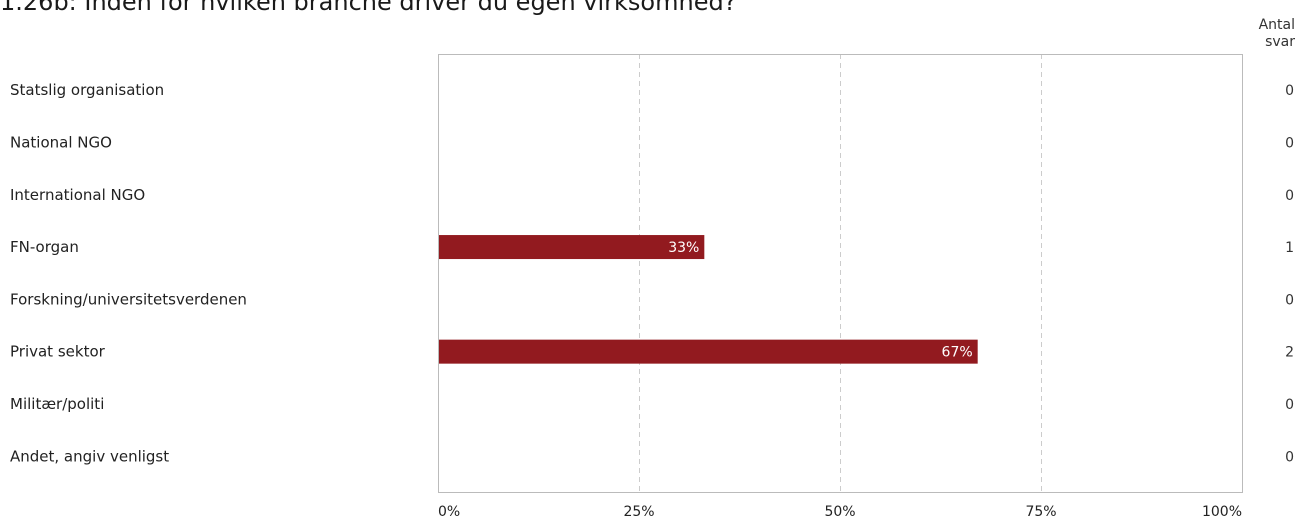  What do you see at coordinates (128, 299) in the screenshot?
I see `category-label: Forskning/universitetsverdenen` at bounding box center [128, 299].